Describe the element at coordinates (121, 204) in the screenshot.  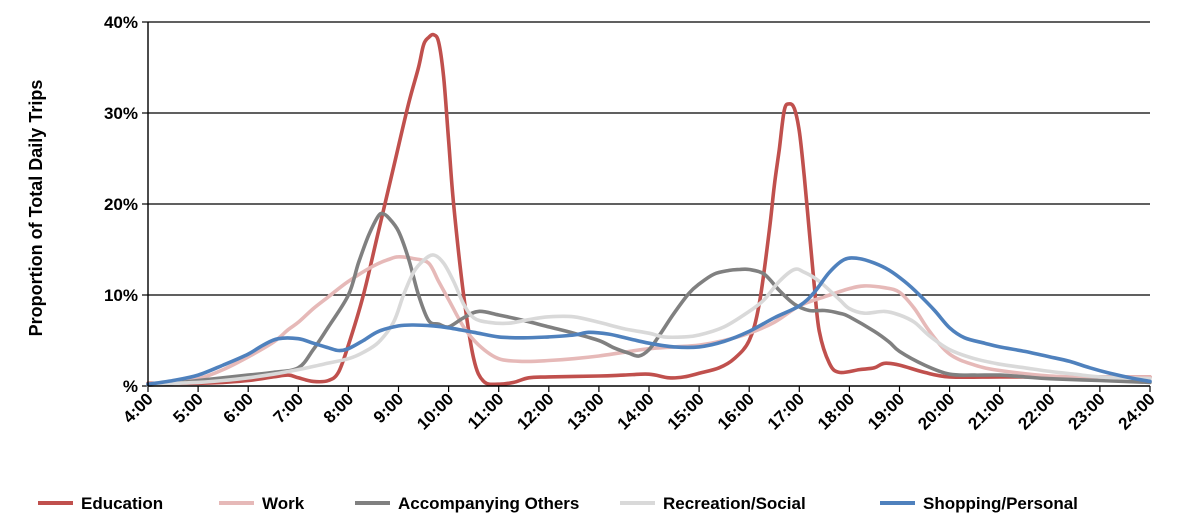
I see `y-tick-label: 20%` at that location.